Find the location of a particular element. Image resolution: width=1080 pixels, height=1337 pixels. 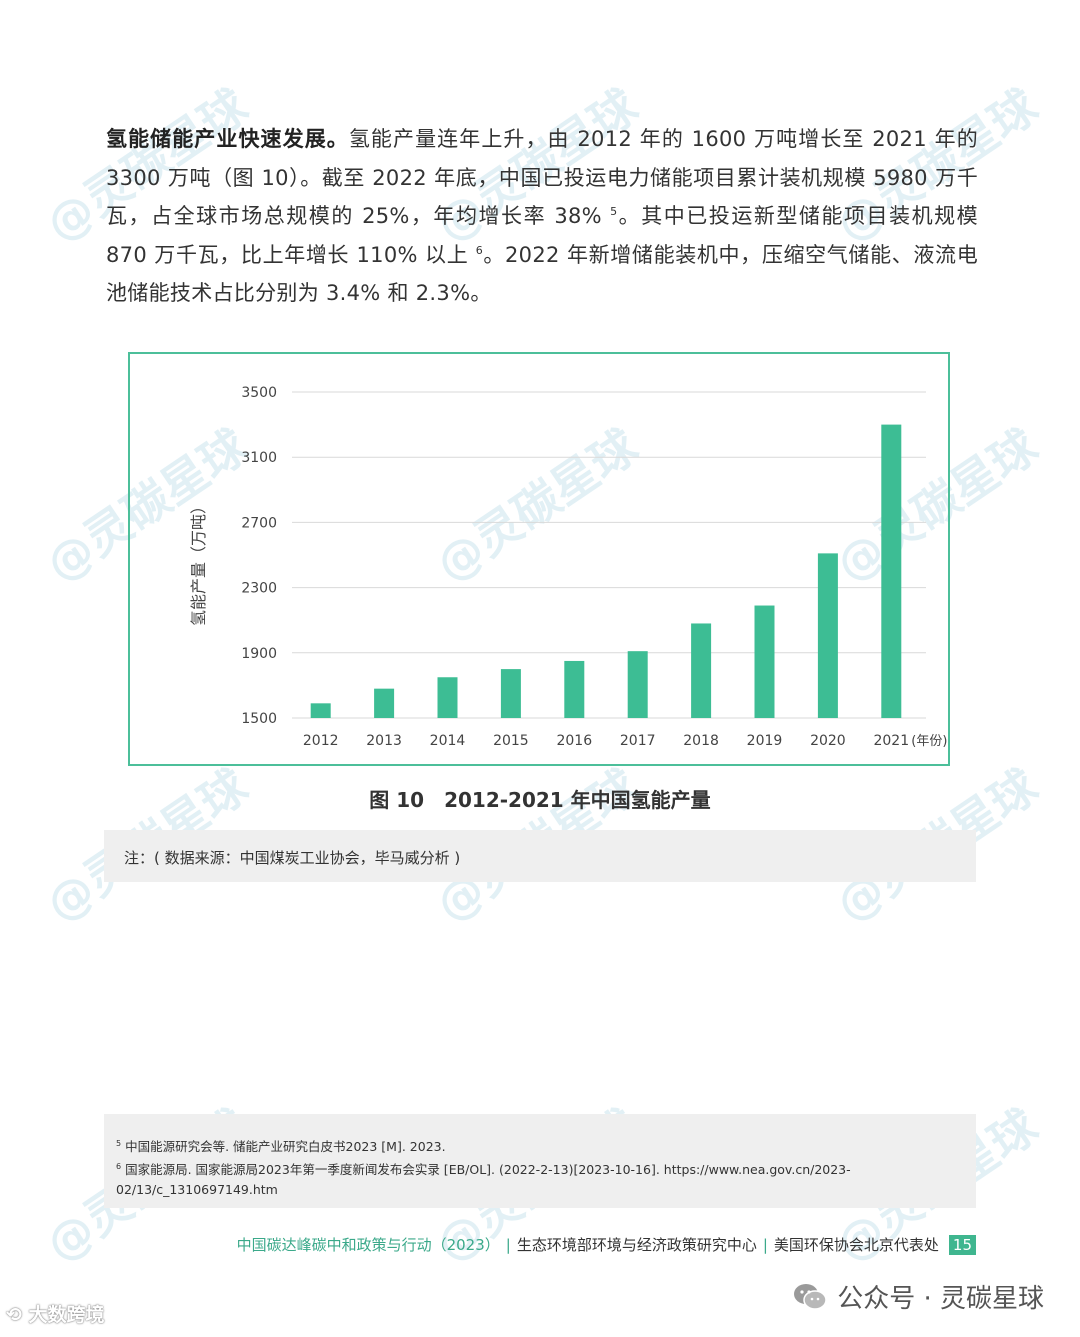

footnote-ref-5: 5 is located at coordinates (614, 211).